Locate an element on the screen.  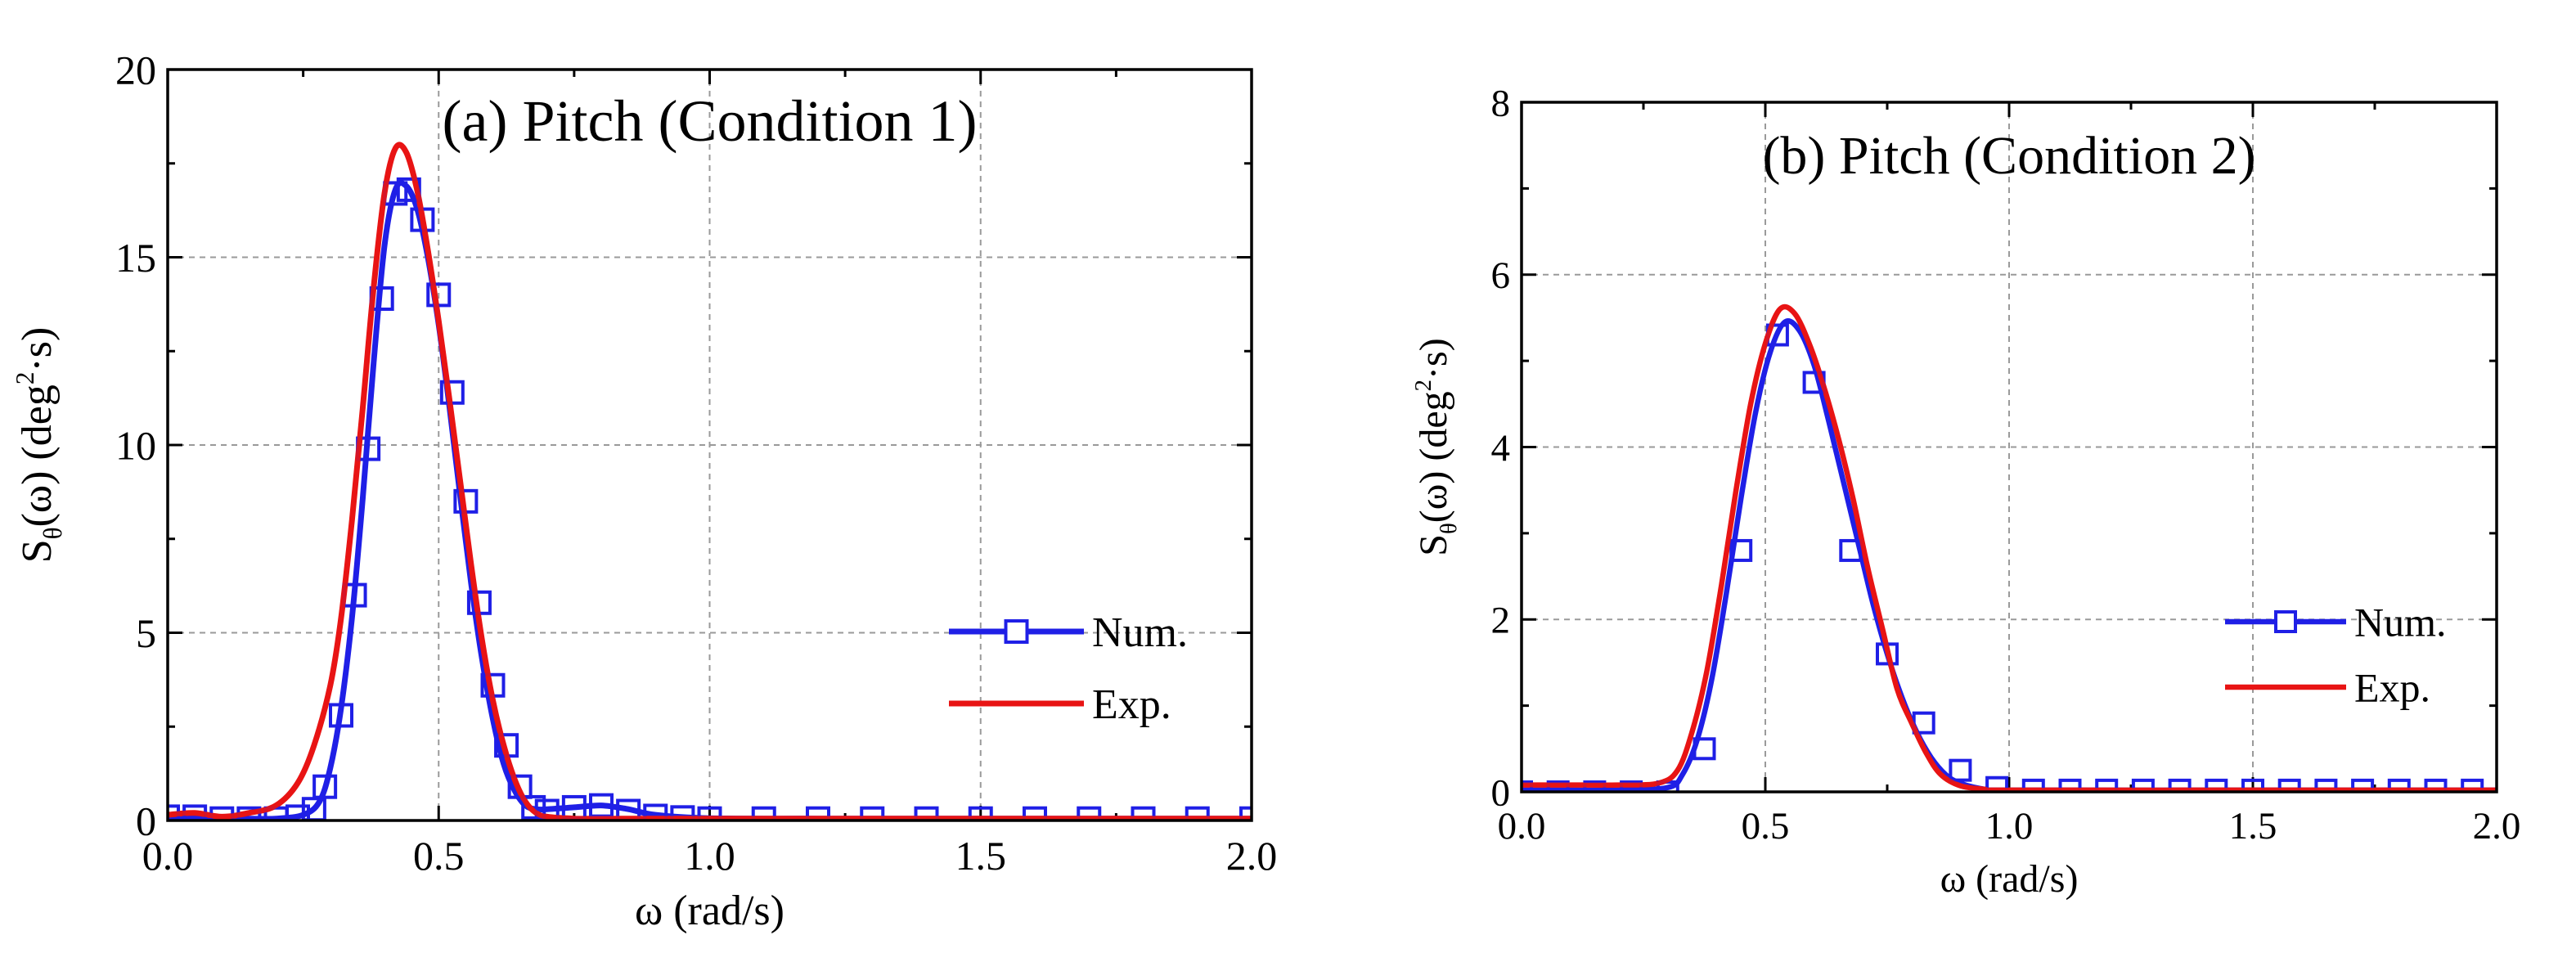
chart-title: (a) Pitch (Condition 1) is located at coordinates (711, 121).